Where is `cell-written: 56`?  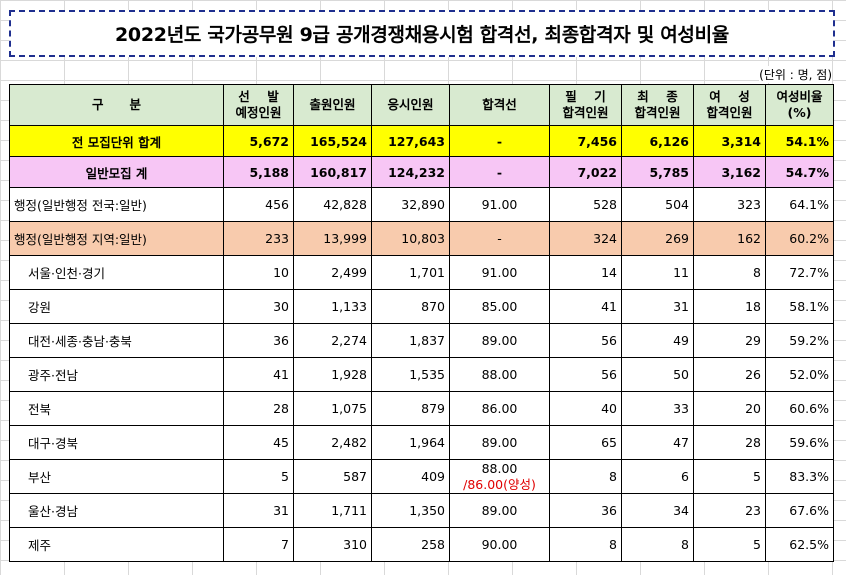
cell-written: 56 is located at coordinates (585, 374).